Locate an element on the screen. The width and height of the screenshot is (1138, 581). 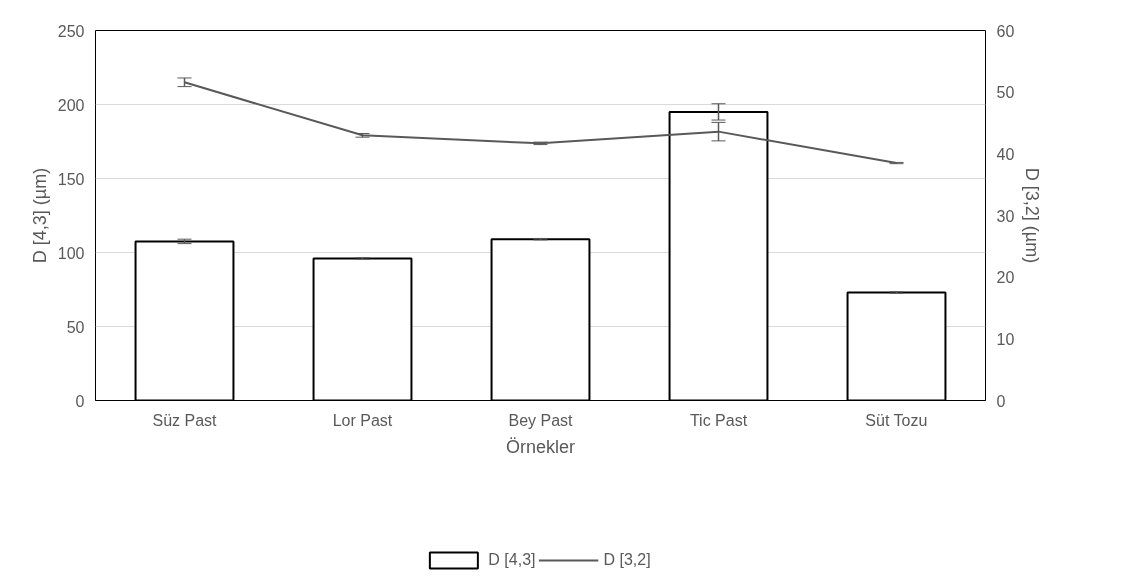
x-tick-label: Süz Past is located at coordinates (185, 420).